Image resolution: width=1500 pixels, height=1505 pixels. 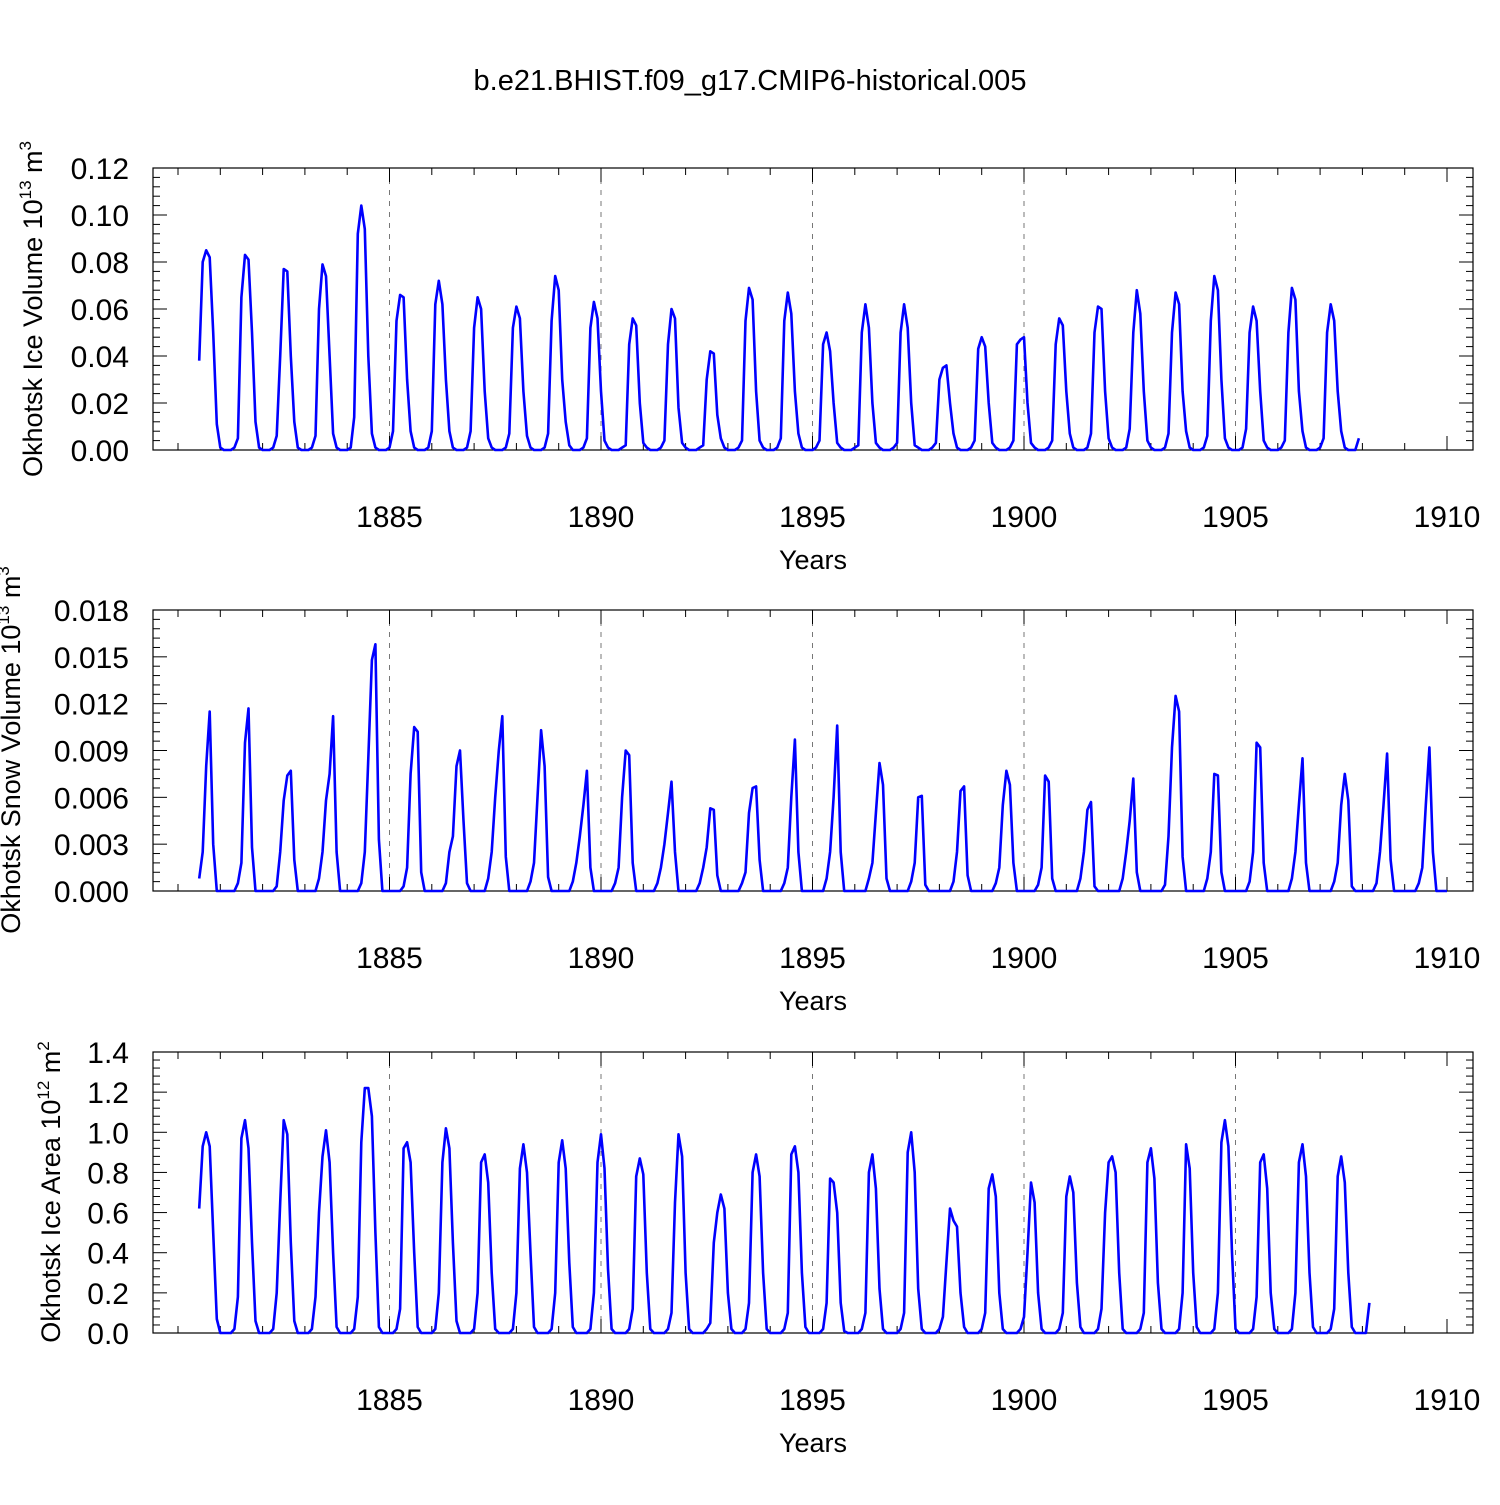 What do you see at coordinates (108, 1093) in the screenshot?
I see `y-tick-label: 1.2` at bounding box center [108, 1093].